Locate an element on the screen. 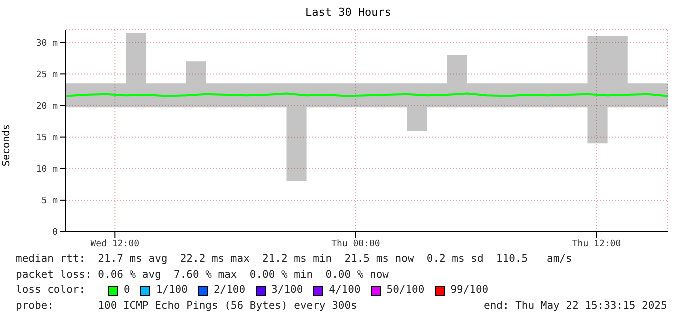 This screenshot has height=315, width=697. text: 2/100 is located at coordinates (229, 290).